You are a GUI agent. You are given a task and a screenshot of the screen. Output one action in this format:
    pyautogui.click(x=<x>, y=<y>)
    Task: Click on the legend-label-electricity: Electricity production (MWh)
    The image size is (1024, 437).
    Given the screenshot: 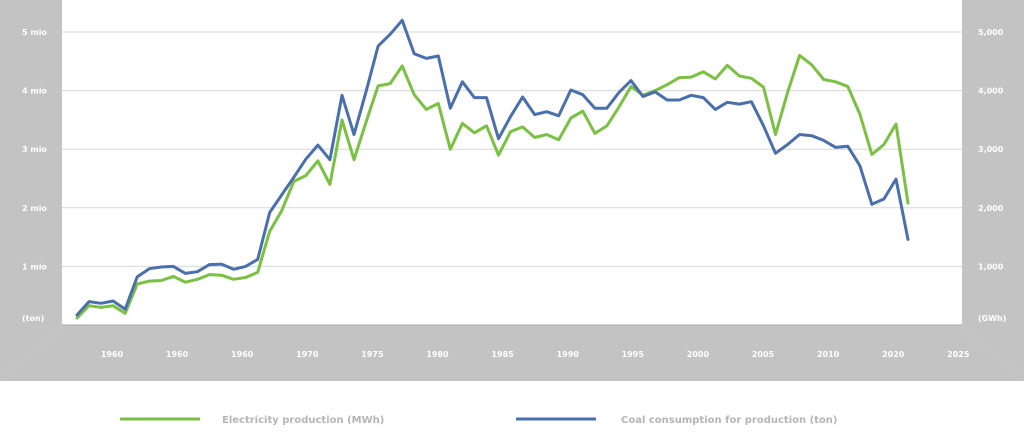 What is the action you would take?
    pyautogui.click(x=303, y=420)
    